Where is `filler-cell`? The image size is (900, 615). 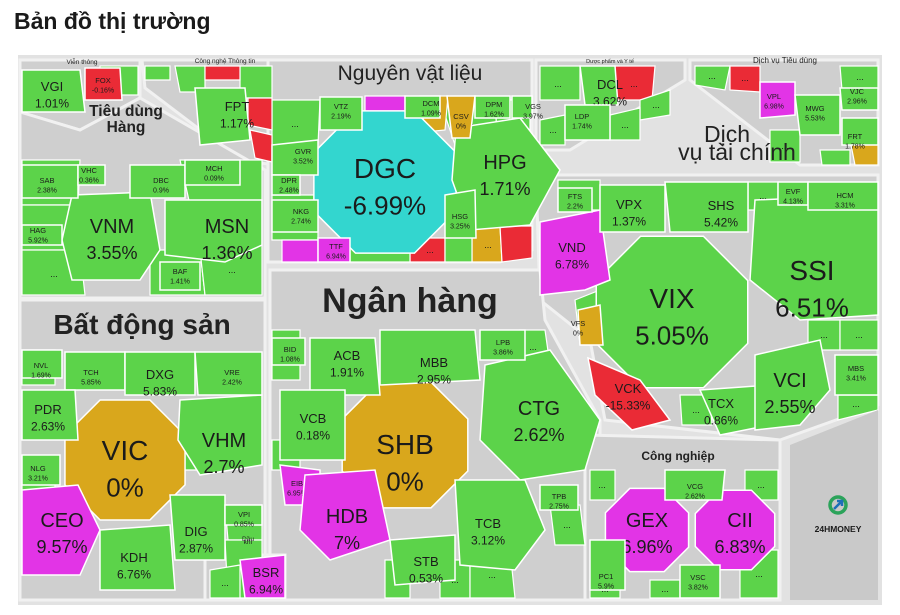 filler-cell is located at coordinates (712, 78).